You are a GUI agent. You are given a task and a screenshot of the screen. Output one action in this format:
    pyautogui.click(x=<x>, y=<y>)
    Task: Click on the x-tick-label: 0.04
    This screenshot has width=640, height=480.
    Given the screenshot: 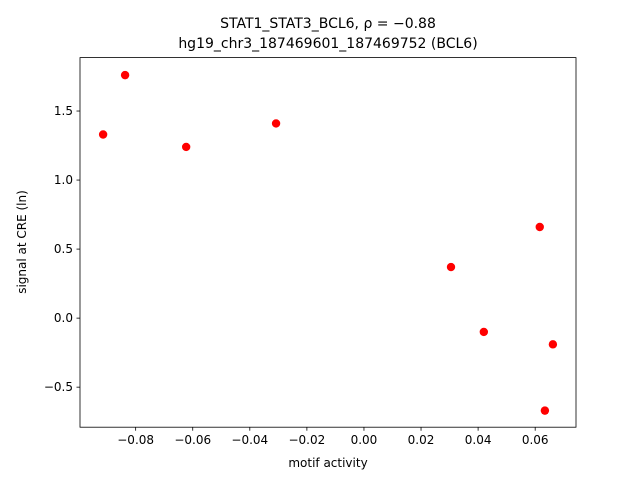 What is the action you would take?
    pyautogui.click(x=478, y=440)
    